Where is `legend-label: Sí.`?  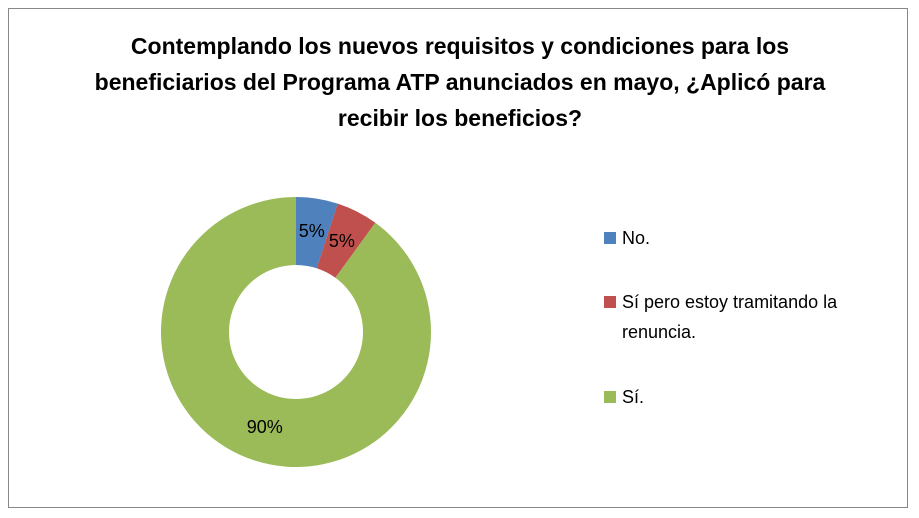
legend-label: Sí. is located at coordinates (633, 397).